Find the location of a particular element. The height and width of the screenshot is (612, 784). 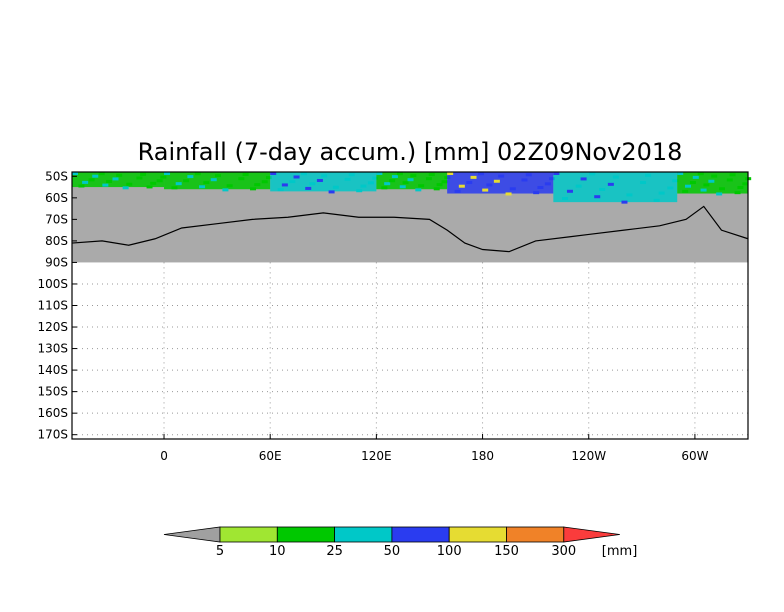

x-tick-label: 120E is located at coordinates (376, 456).